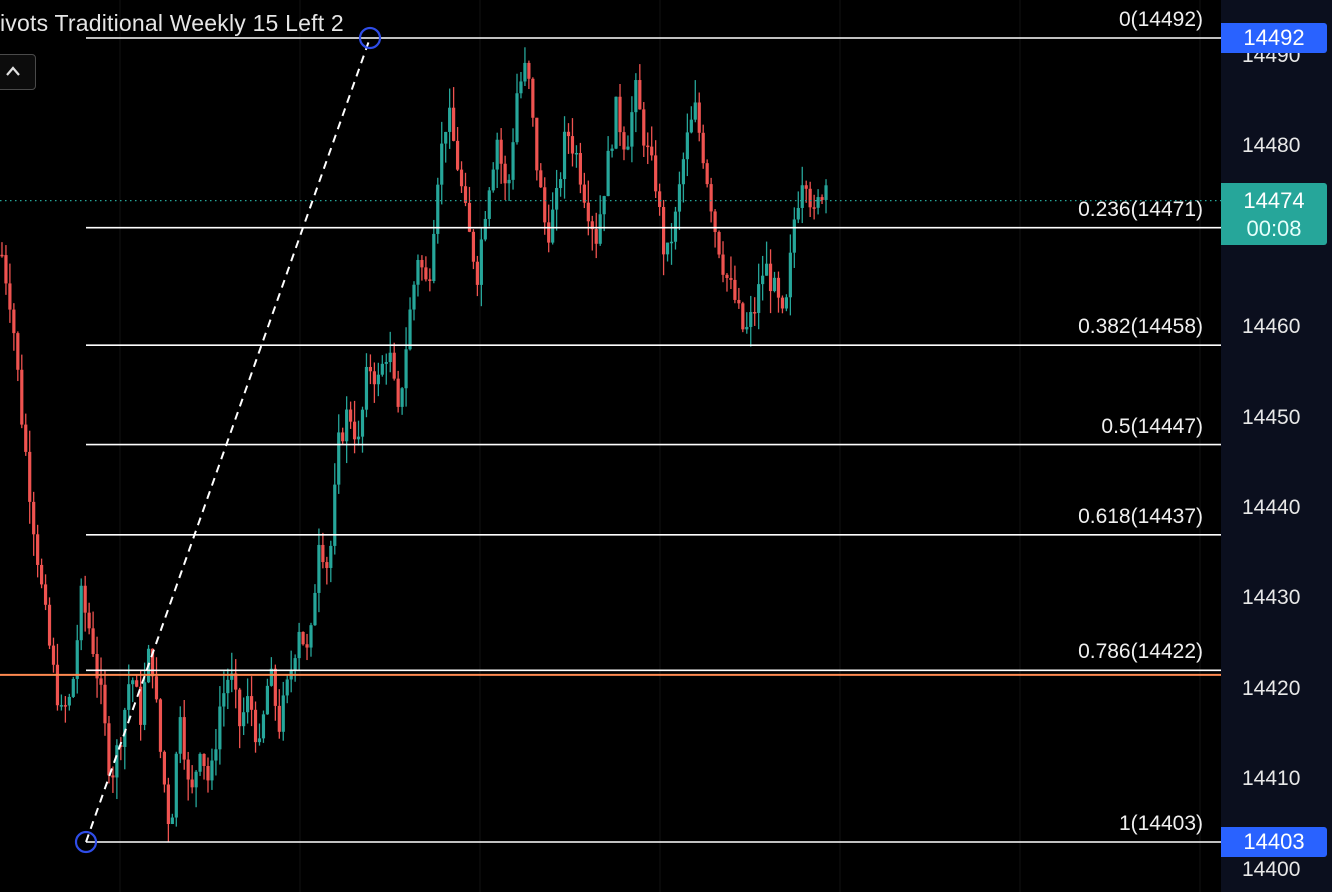 This screenshot has height=892, width=1332. What do you see at coordinates (1274, 842) in the screenshot?
I see `low-price-badge: 14403` at bounding box center [1274, 842].